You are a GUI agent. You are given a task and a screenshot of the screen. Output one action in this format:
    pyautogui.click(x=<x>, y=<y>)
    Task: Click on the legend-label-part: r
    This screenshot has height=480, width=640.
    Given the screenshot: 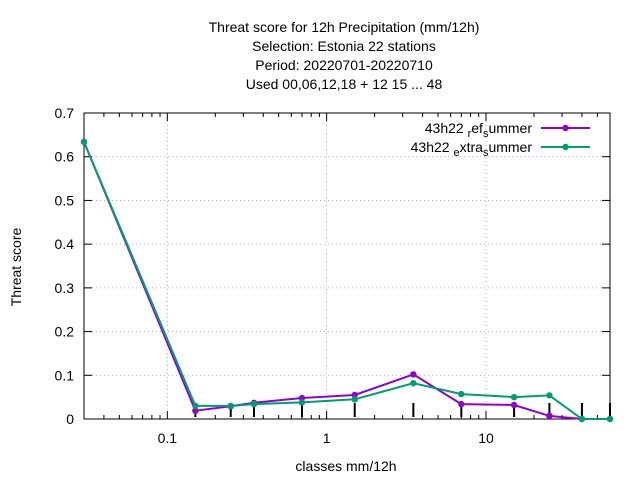 What is the action you would take?
    pyautogui.click(x=470, y=134)
    